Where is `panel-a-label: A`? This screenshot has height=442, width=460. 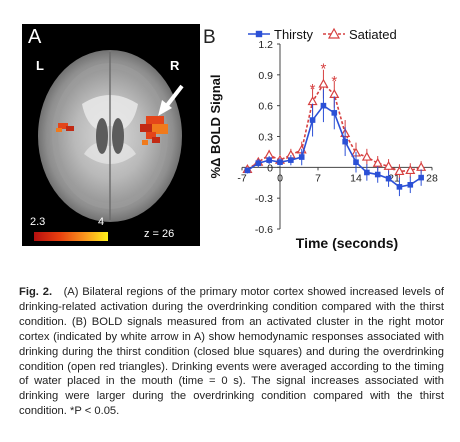
panel-a-label: A is located at coordinates (35, 37).